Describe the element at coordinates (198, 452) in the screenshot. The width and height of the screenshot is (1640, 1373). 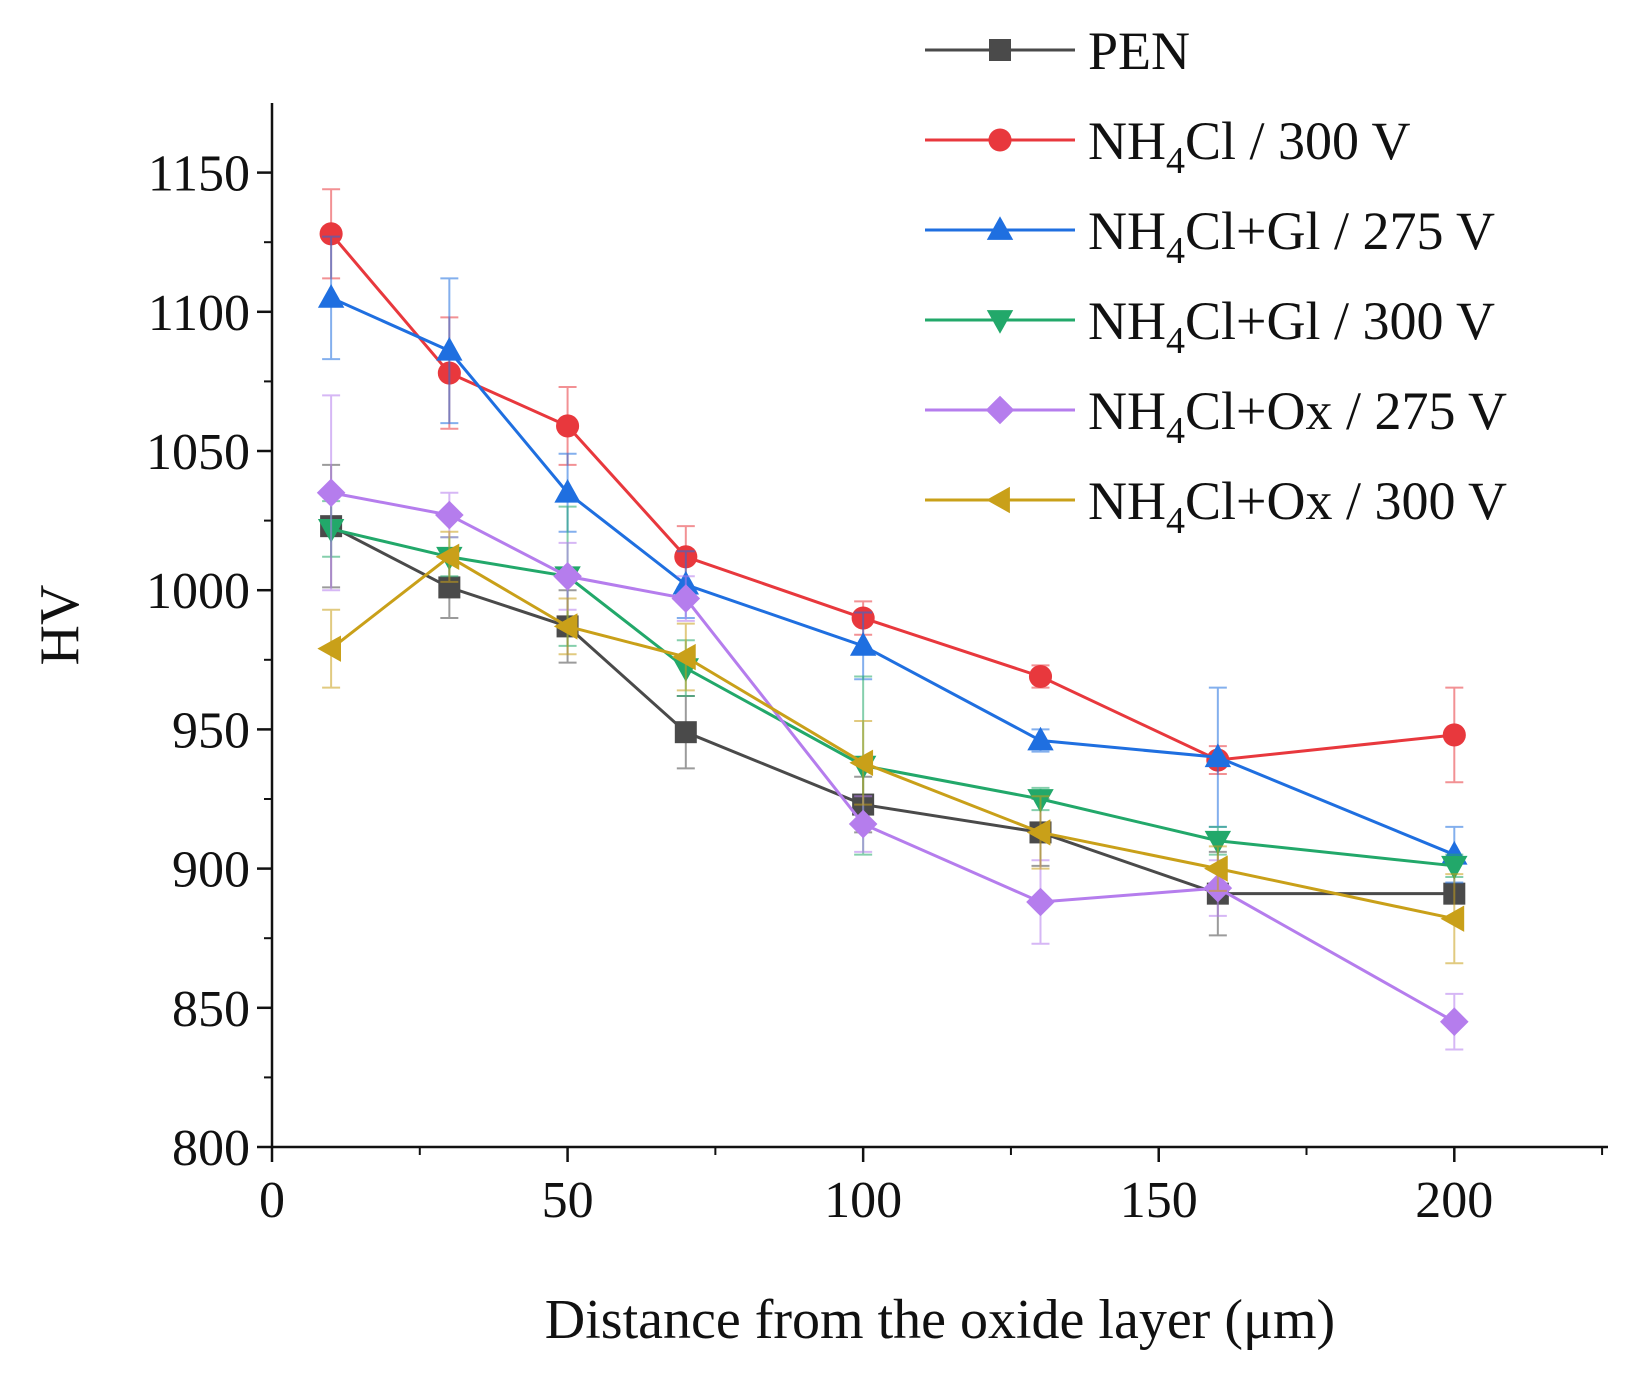
I see `y-tick-label: 1050` at that location.